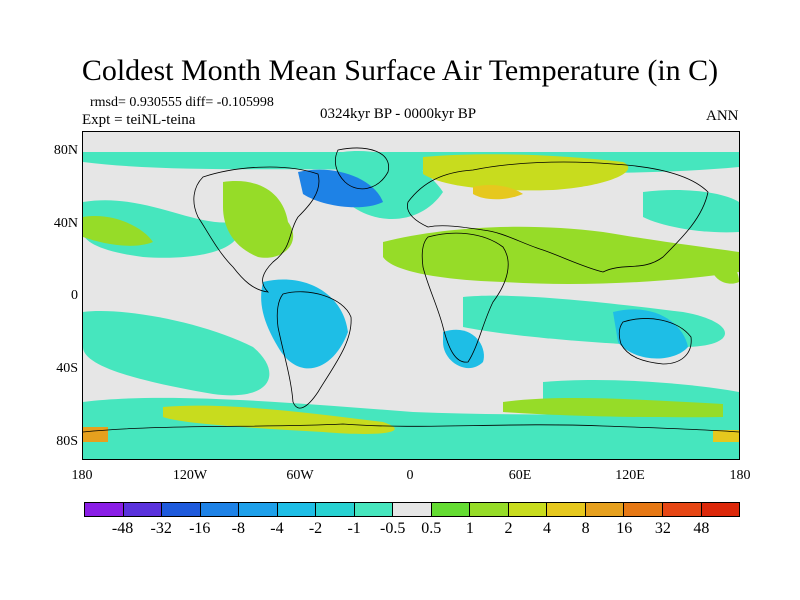  Describe the element at coordinates (200, 528) in the screenshot. I see `legend-label: -16` at that location.